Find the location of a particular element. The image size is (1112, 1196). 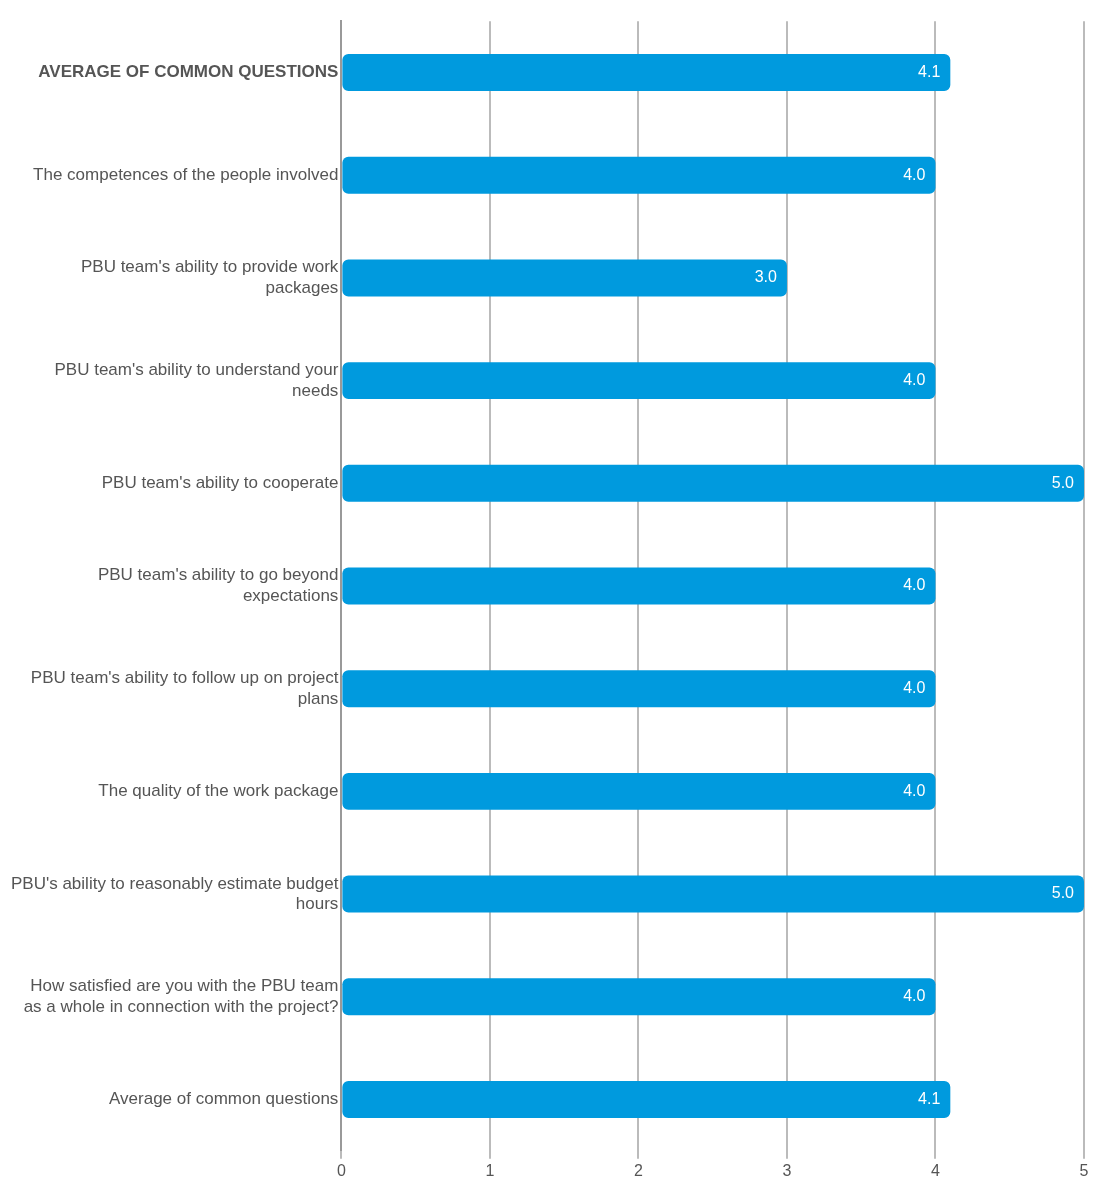

y-tick-label: The competences of the people involved is located at coordinates (186, 174).